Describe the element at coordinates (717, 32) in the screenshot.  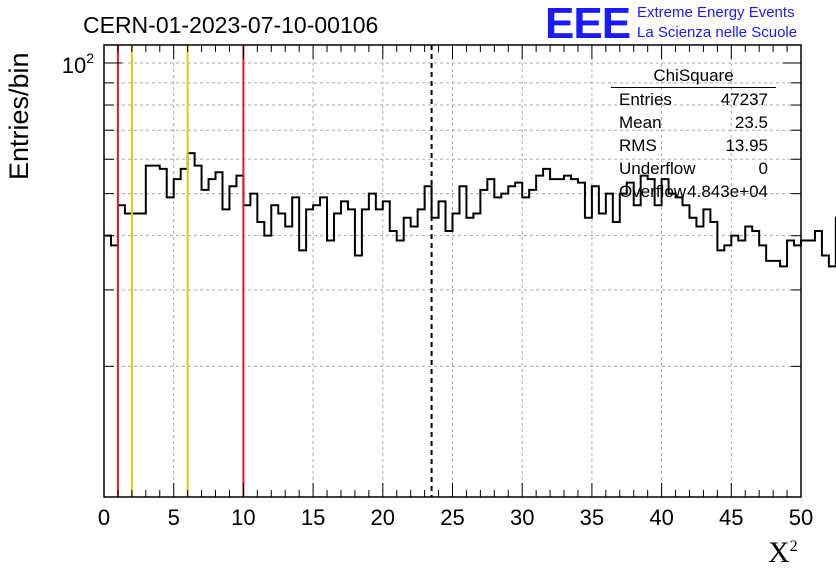
I see `logo-line-2: La Scienza nelle Scuole` at that location.